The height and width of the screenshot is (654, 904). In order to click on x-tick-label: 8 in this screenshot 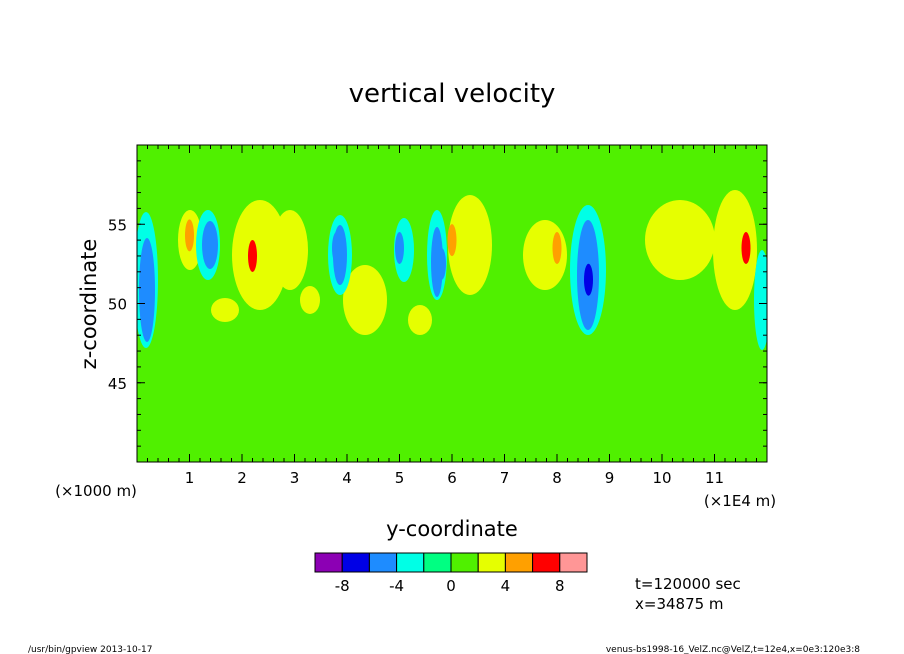, I will do `click(557, 478)`.